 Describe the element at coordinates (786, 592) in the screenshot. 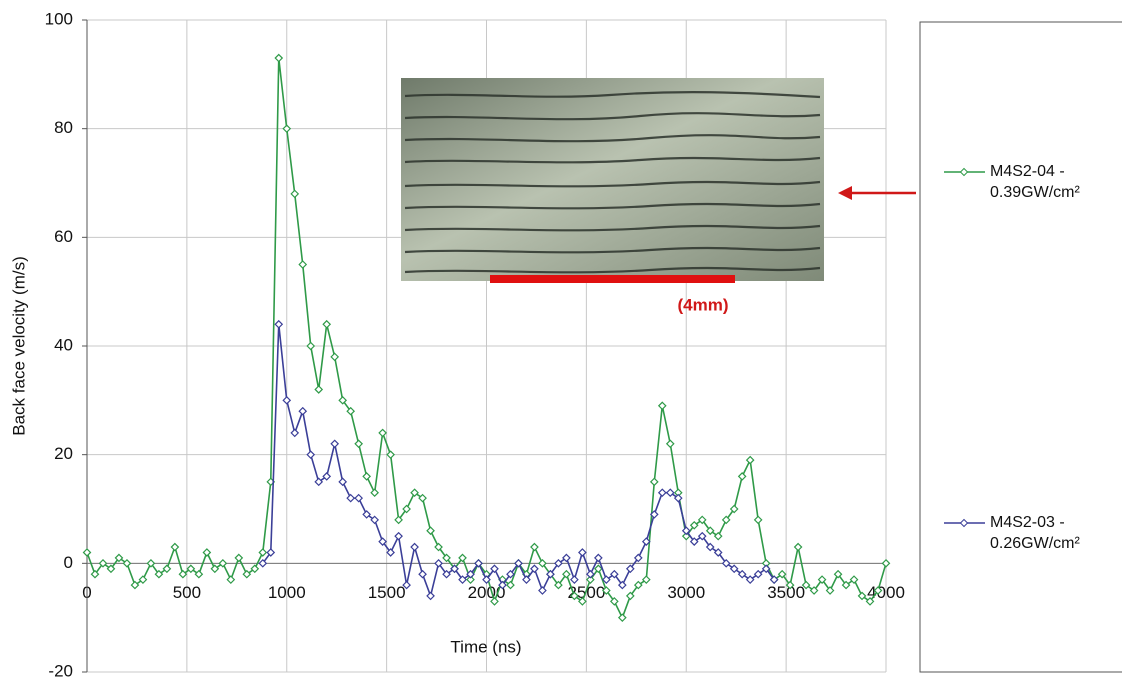

I see `x-tick-label: 3500` at that location.